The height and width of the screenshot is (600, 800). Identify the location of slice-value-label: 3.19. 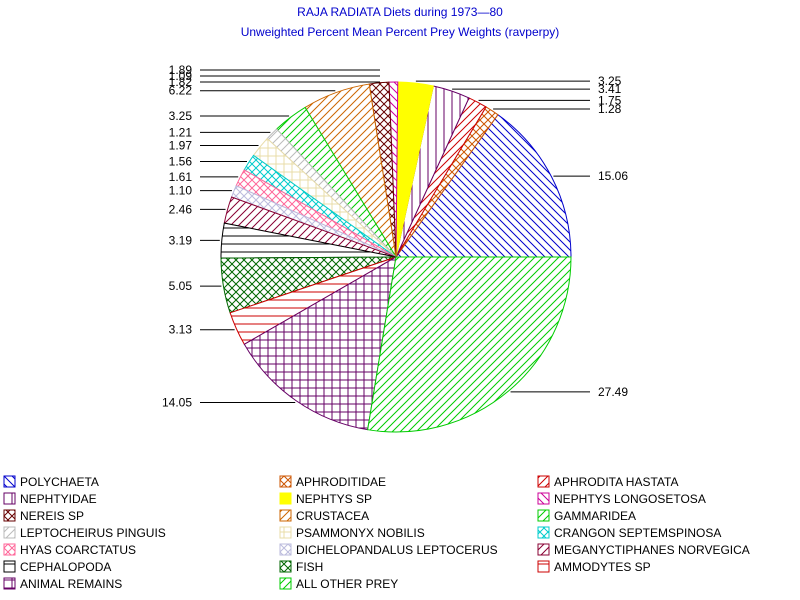
(181, 240).